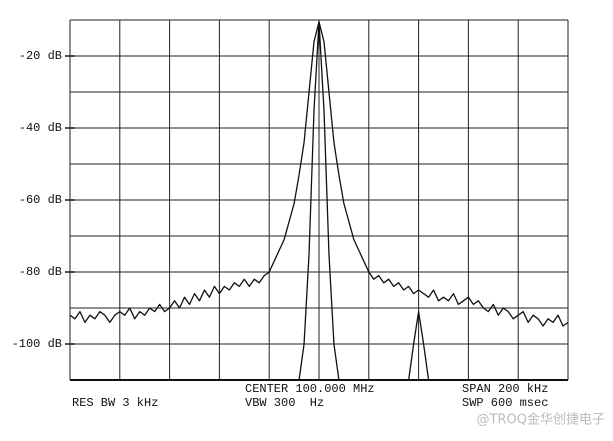 This screenshot has width=613, height=441. Describe the element at coordinates (40, 272) in the screenshot. I see `y-tick-label: -80 dB` at that location.